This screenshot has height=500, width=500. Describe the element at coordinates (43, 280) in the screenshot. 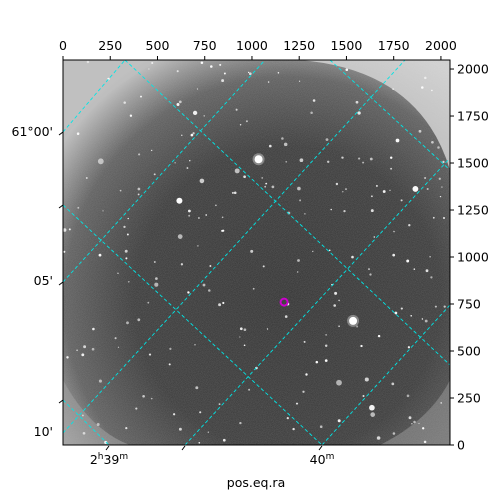

I see `dec-label-05: 05'` at that location.